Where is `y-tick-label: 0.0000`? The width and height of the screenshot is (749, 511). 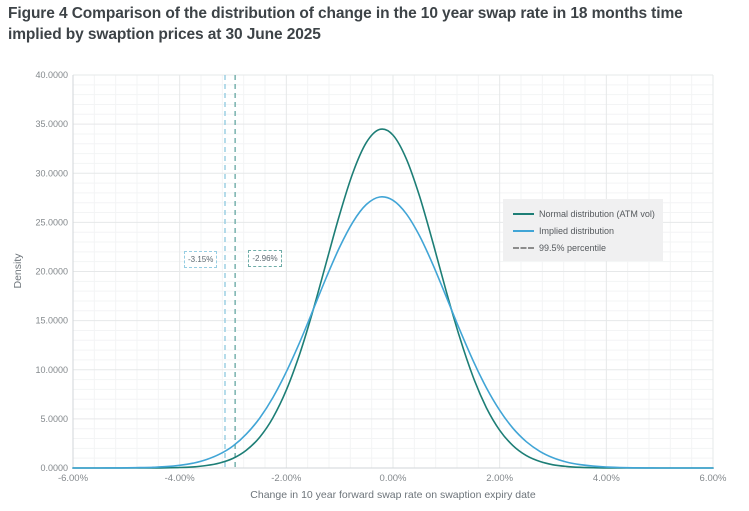 y-tick-label: 0.0000 is located at coordinates (54, 468).